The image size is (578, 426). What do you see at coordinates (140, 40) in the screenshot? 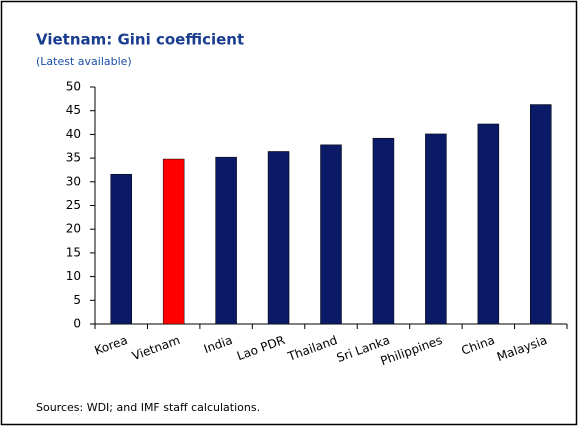
I see `chart-title: Vietnam: Gini coefficient` at bounding box center [140, 40].